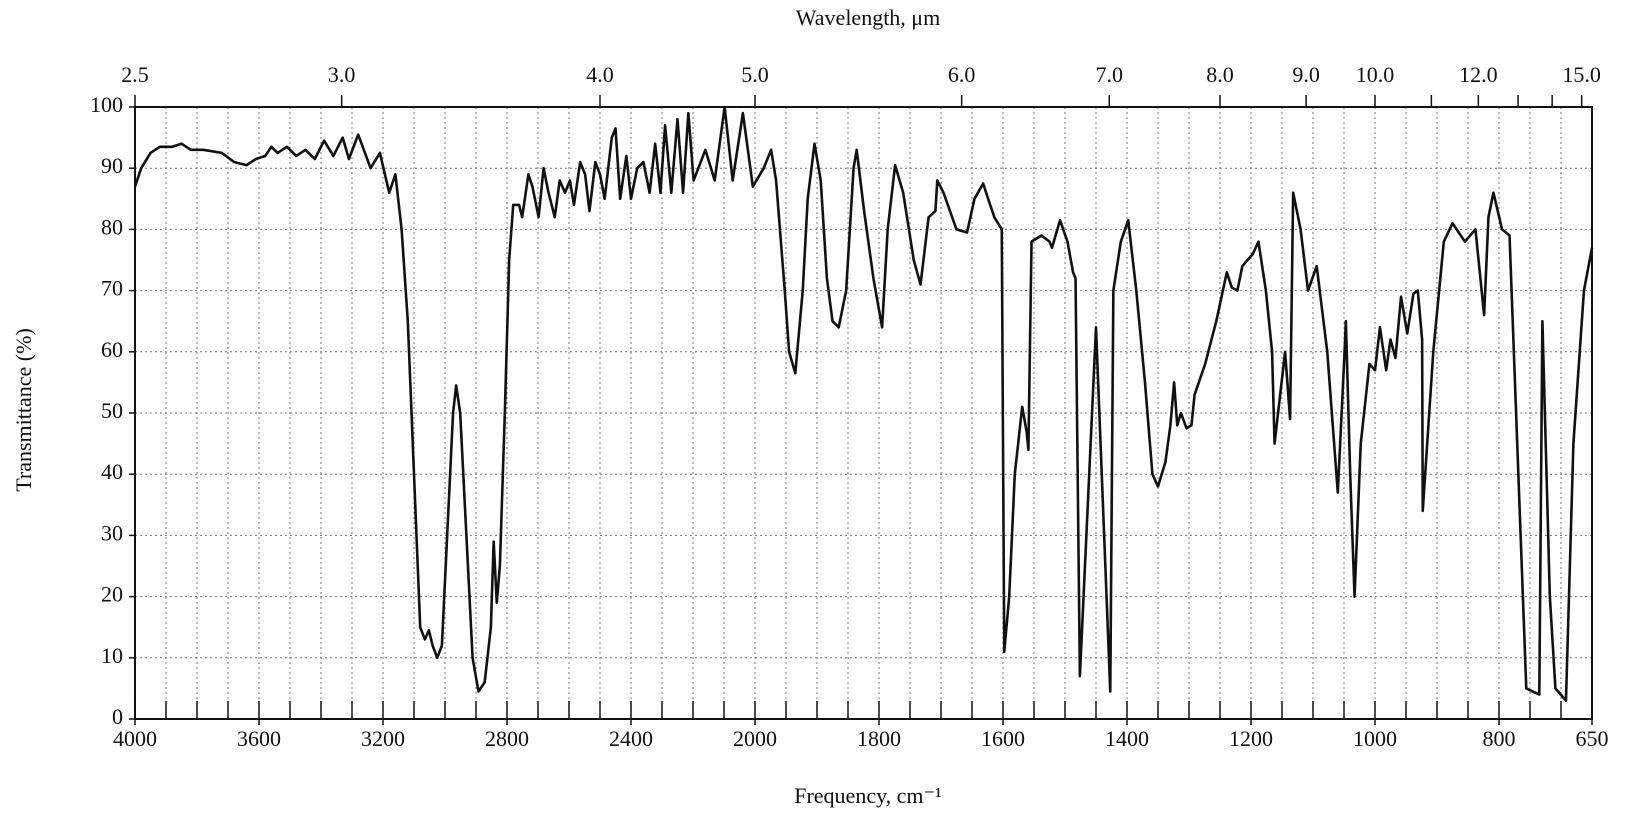  Describe the element at coordinates (755, 74) in the screenshot. I see `top-tick-label: 5.0` at that location.